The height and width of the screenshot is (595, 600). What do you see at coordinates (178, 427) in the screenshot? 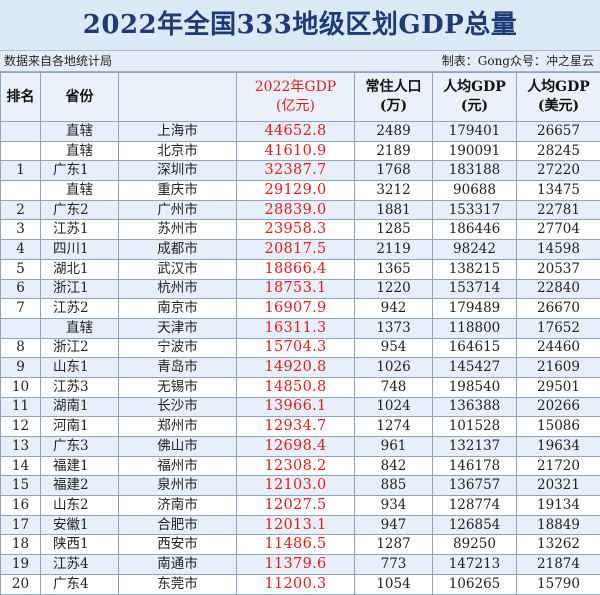
I see `cell-city: 郑州市` at bounding box center [178, 427].